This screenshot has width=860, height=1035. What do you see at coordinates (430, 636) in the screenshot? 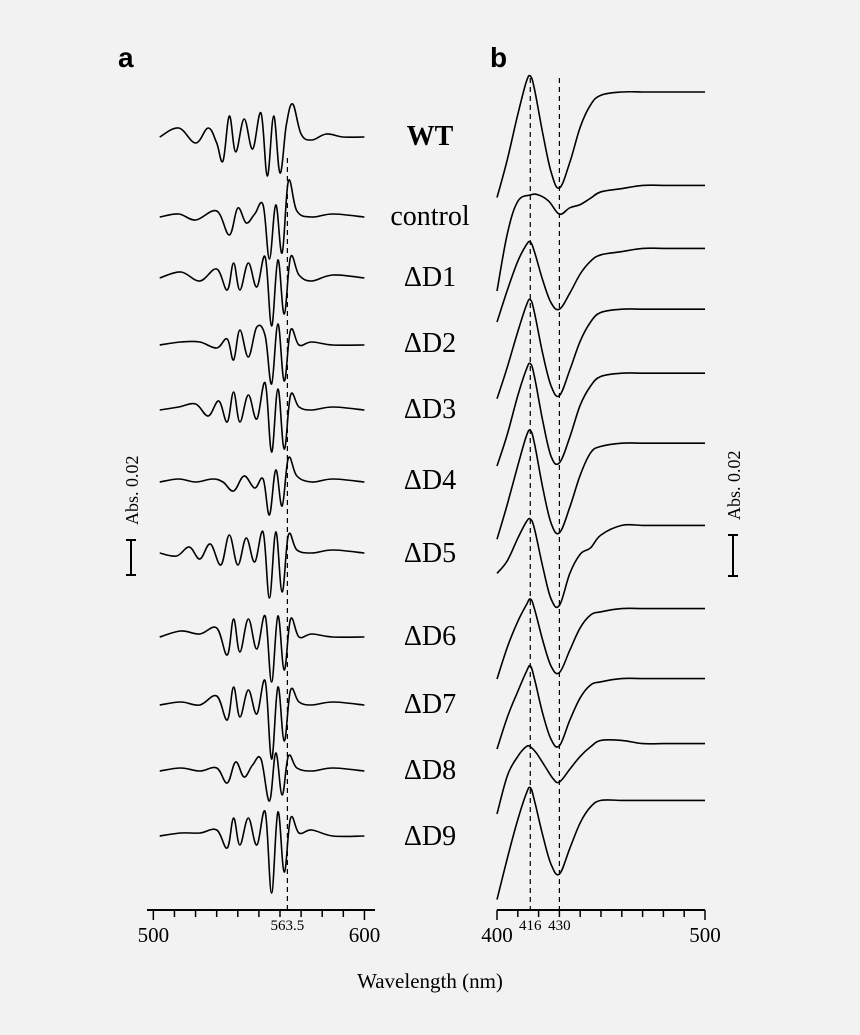
I see `sample-label-delta-d6: ΔD6` at bounding box center [430, 636].